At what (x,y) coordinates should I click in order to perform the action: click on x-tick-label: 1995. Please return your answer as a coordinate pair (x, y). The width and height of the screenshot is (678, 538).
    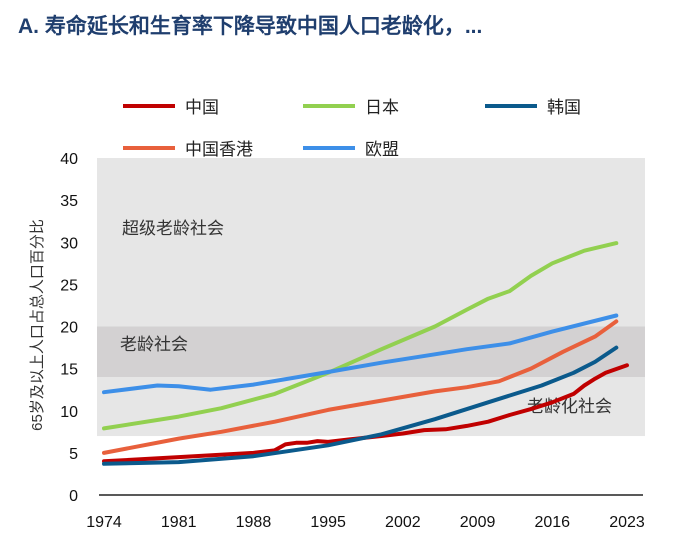
    Looking at the image, I should click on (328, 522).